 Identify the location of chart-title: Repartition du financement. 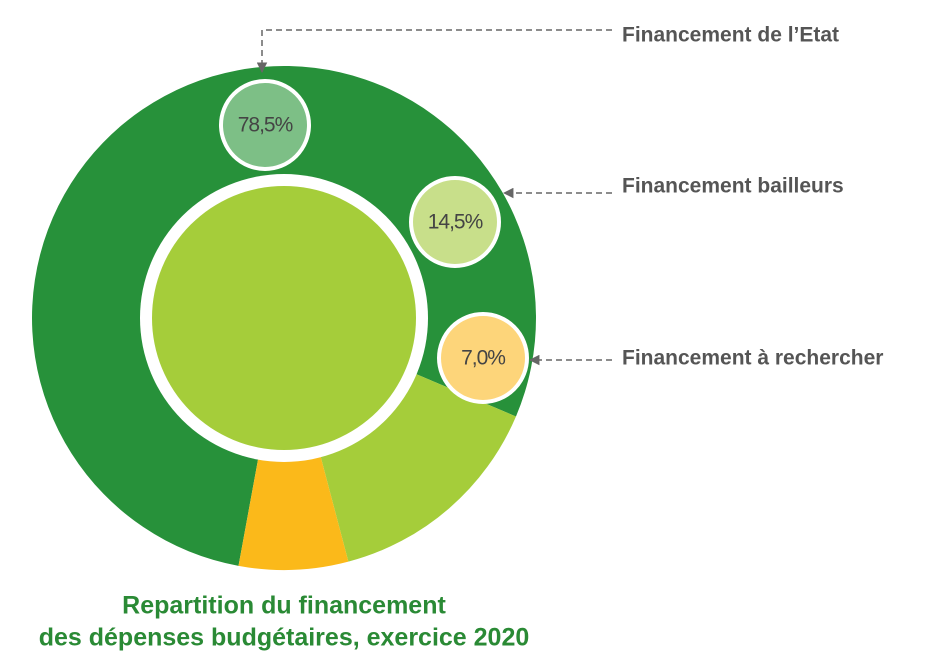
(284, 606).